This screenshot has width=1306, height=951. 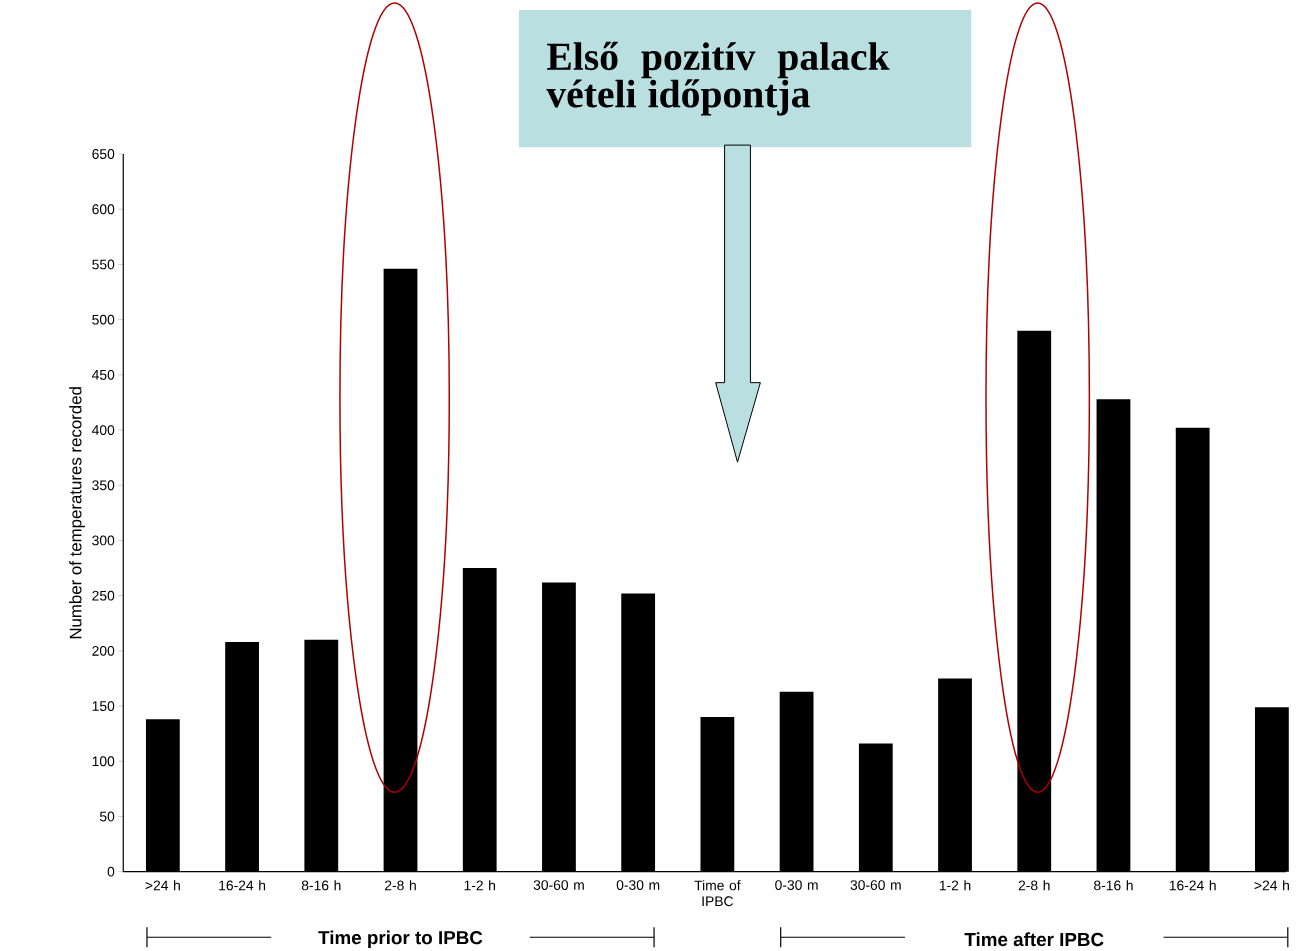 What do you see at coordinates (103, 209) in the screenshot?
I see `y-tick-label: 600` at bounding box center [103, 209].